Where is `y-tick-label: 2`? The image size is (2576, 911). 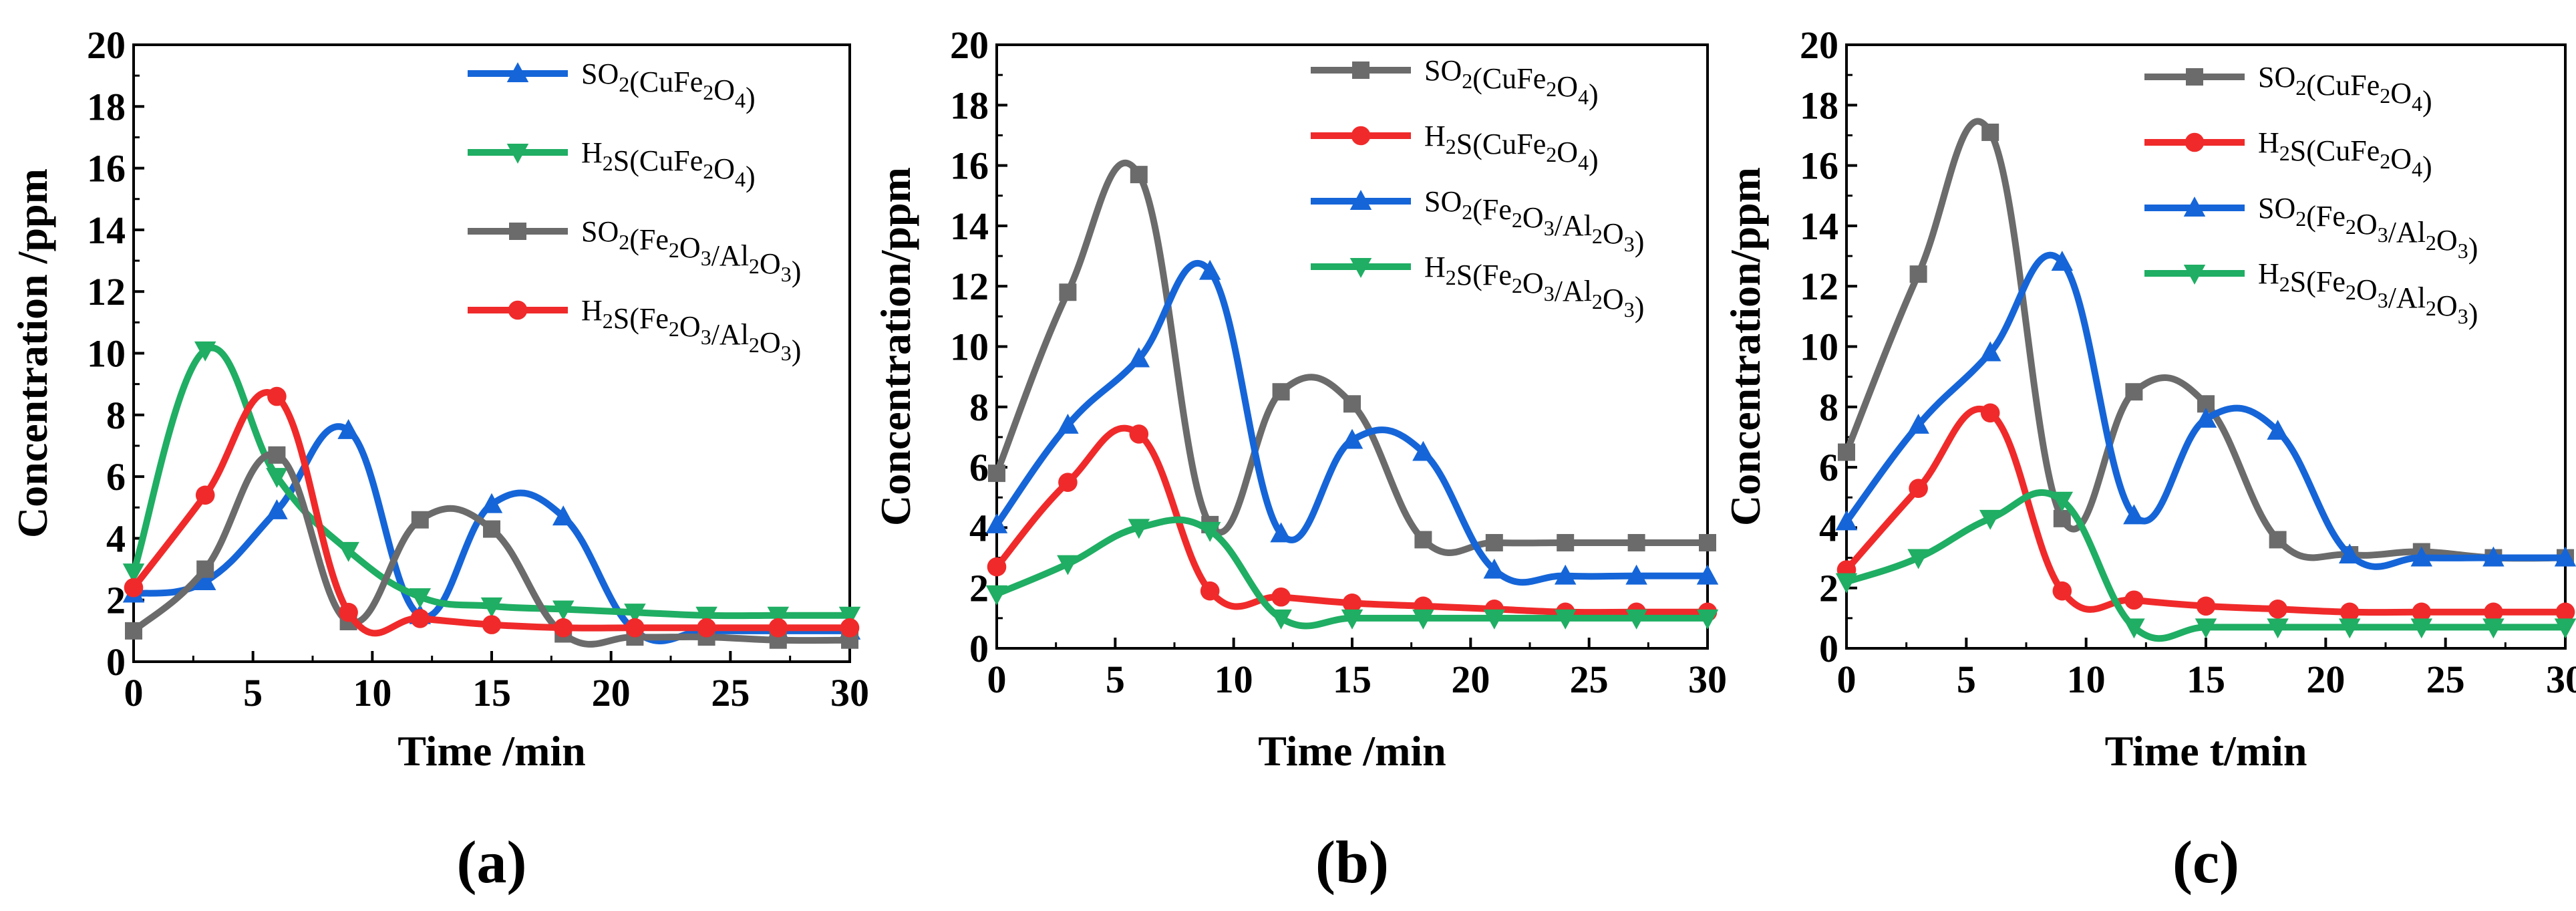 y-tick-label: 2 is located at coordinates (979, 588).